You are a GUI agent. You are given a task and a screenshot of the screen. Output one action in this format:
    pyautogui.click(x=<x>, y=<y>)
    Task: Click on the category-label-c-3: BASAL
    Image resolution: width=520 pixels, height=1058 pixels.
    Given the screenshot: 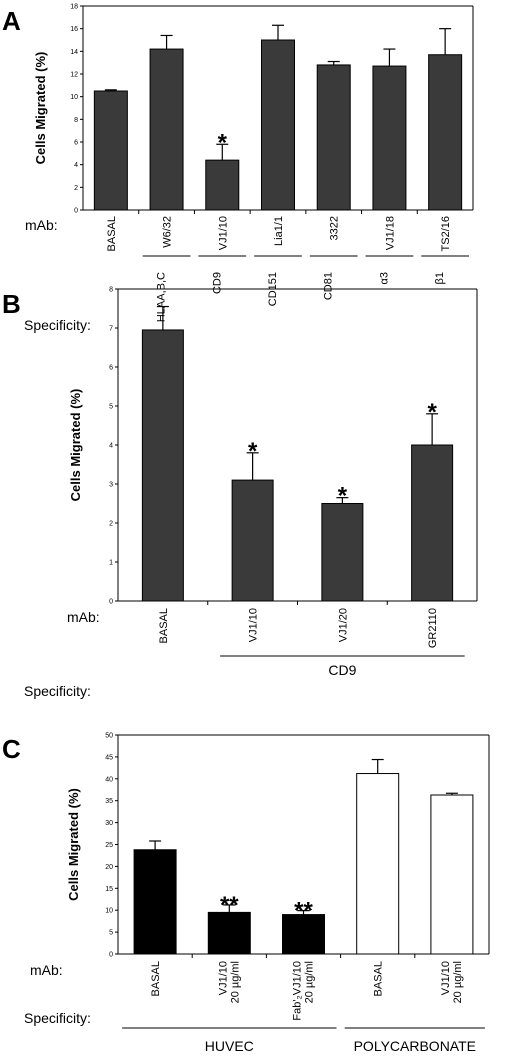 What is the action you would take?
    pyautogui.click(x=379, y=978)
    